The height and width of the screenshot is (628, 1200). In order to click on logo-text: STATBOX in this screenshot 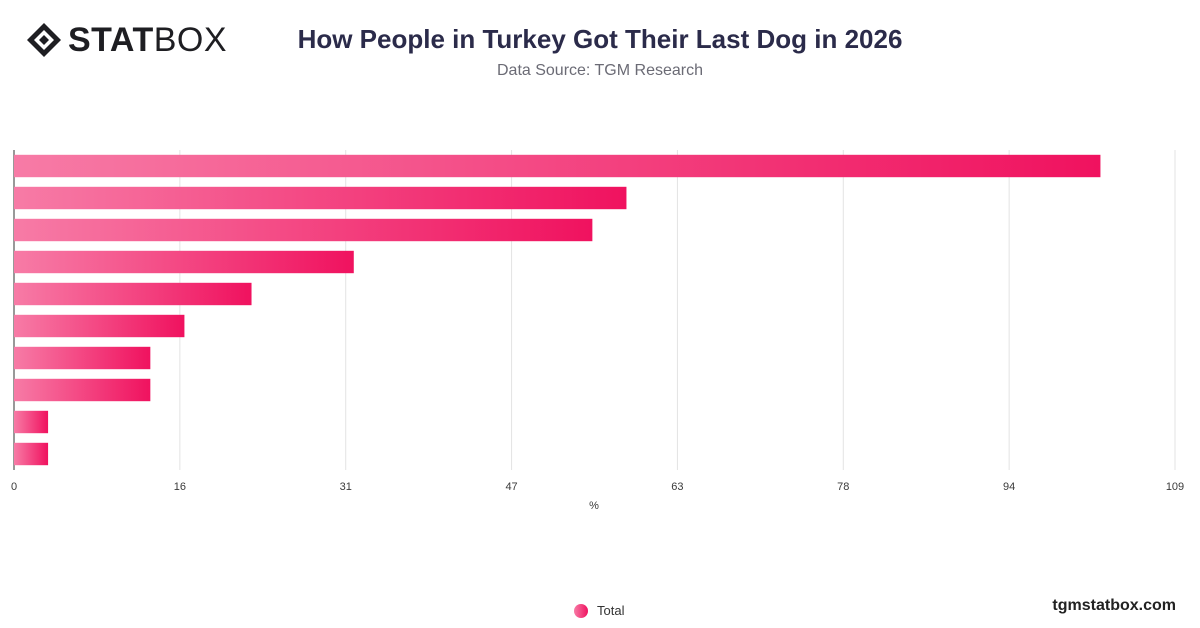, I will do `click(147, 40)`.